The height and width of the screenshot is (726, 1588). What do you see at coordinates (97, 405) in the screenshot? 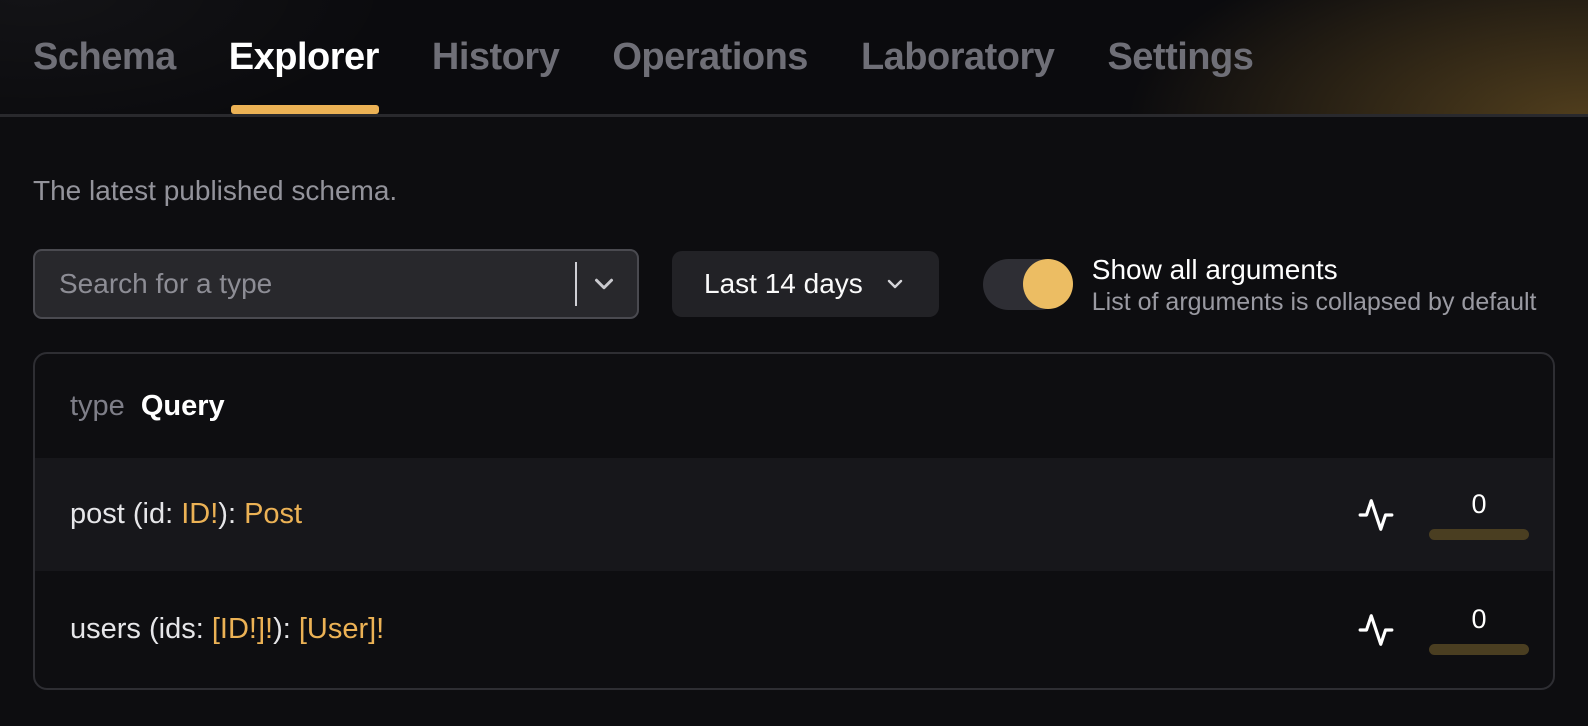
I see `type-kind-label: type` at bounding box center [97, 405].